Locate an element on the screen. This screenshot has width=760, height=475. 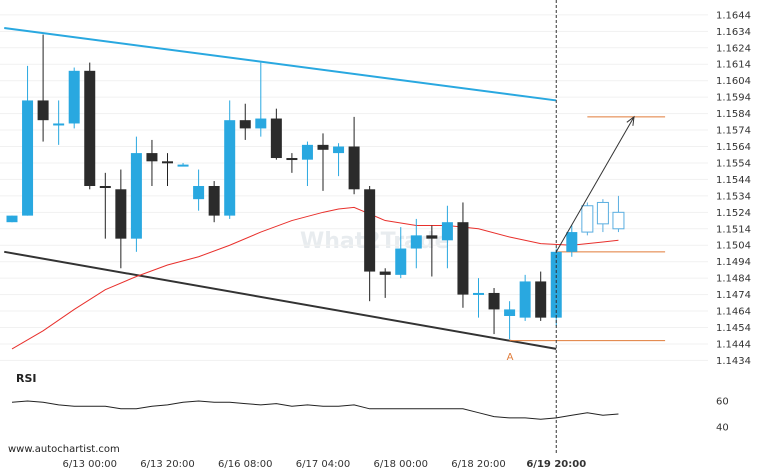
rsi-line is located at coordinates (315, 410).